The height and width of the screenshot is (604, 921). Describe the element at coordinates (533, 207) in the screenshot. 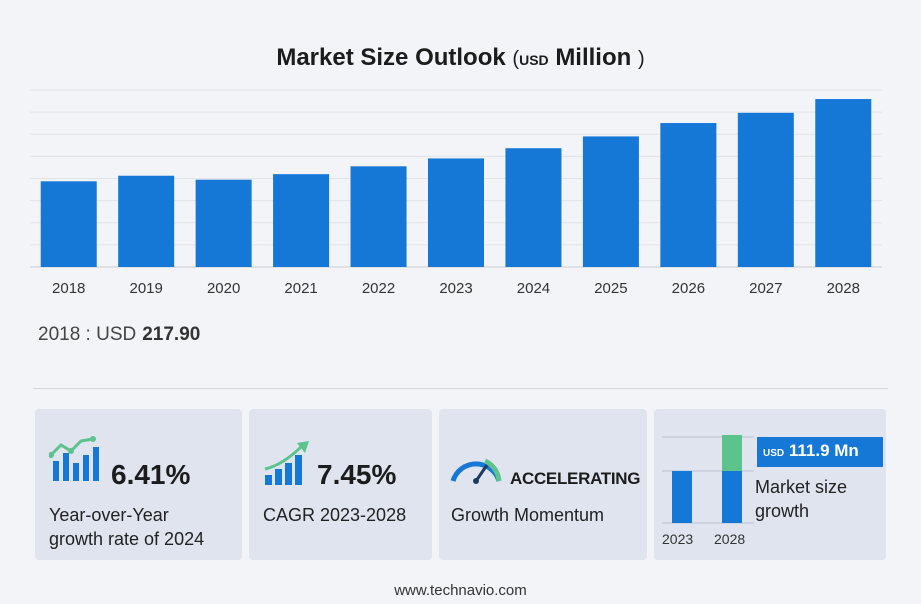

I see `bar-2024` at that location.